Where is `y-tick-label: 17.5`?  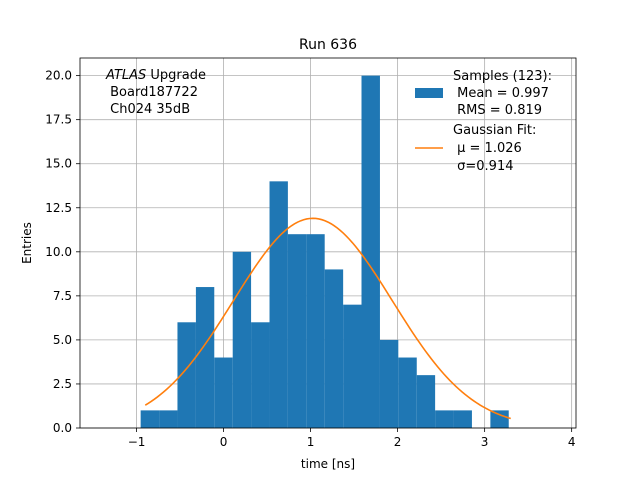
y-tick-label: 17.5 is located at coordinates (58, 120).